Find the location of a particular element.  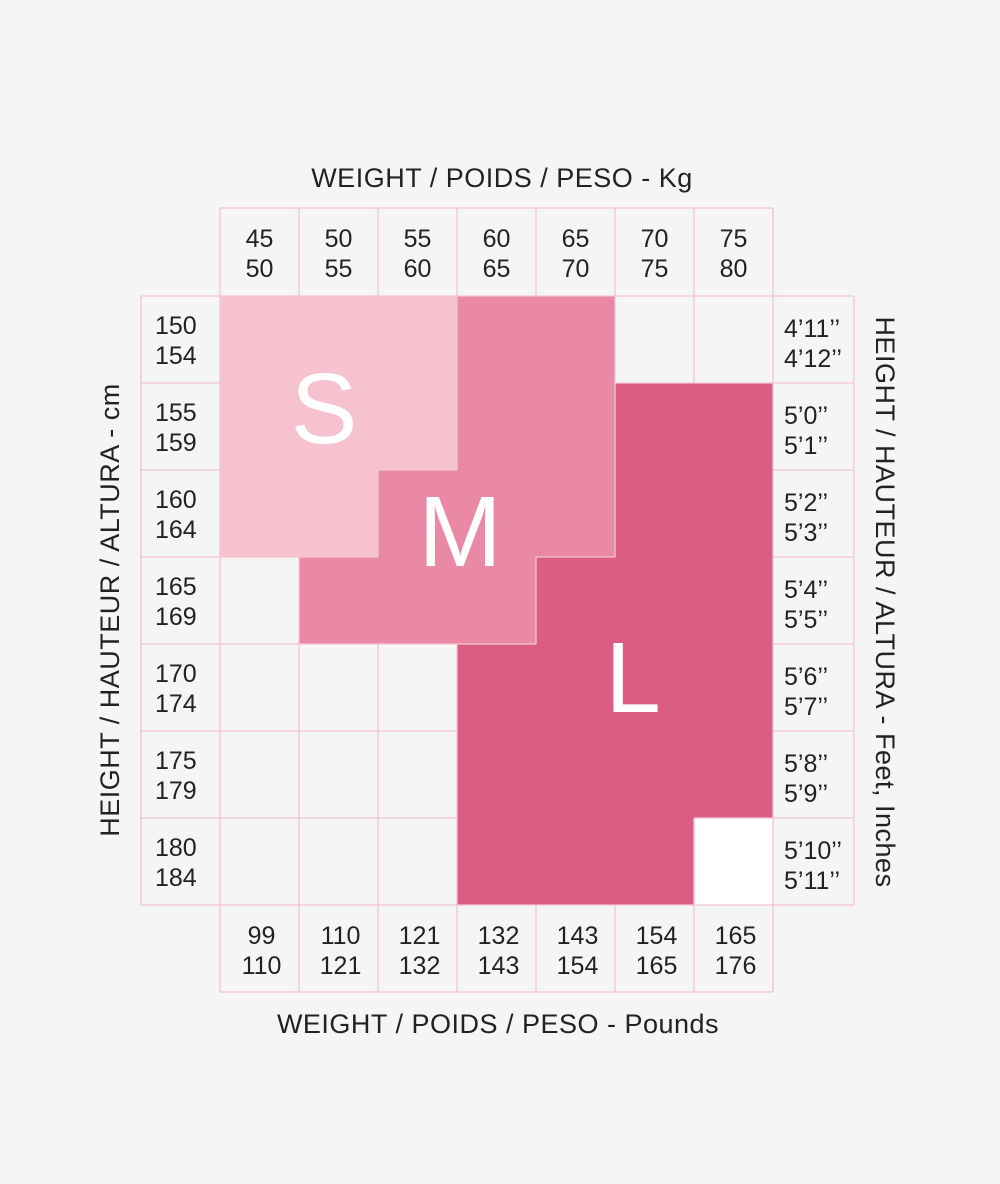

height-cm-label: 159 is located at coordinates (176, 443).